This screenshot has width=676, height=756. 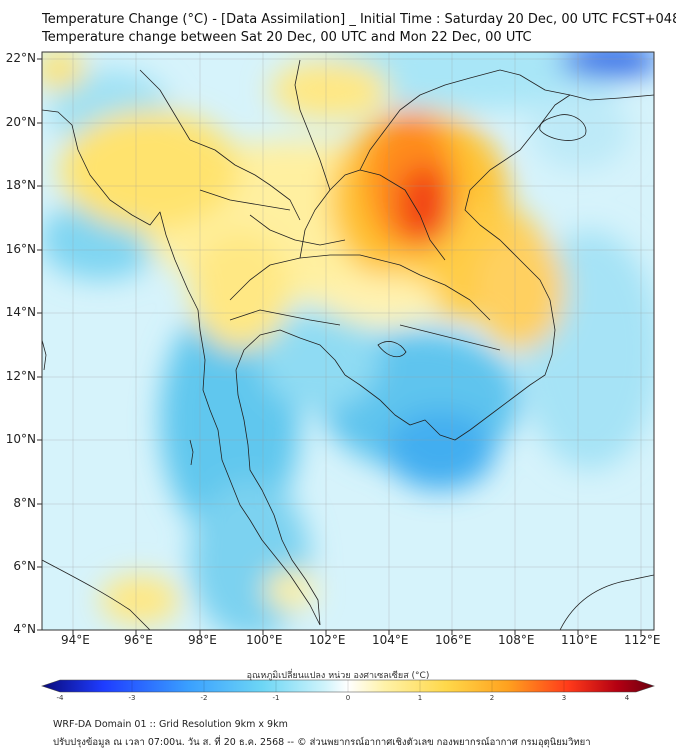 What do you see at coordinates (390, 640) in the screenshot?
I see `lon-label: 104°E` at bounding box center [390, 640].